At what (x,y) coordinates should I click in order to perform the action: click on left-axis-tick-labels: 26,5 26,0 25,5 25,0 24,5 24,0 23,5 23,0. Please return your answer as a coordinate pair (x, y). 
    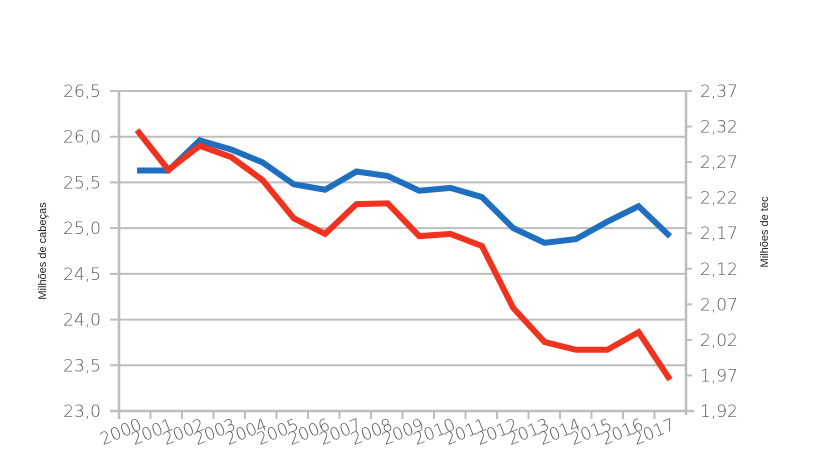
    Looking at the image, I should click on (82, 252).